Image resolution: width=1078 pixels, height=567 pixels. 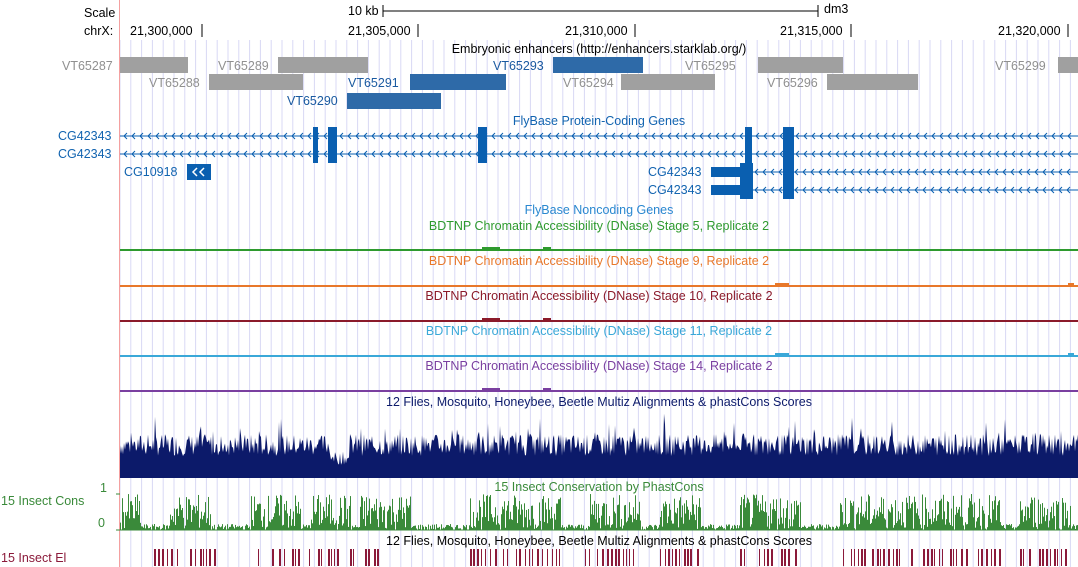 I want to click on enhancer-label-vt65293: VT65293, so click(x=518, y=66).